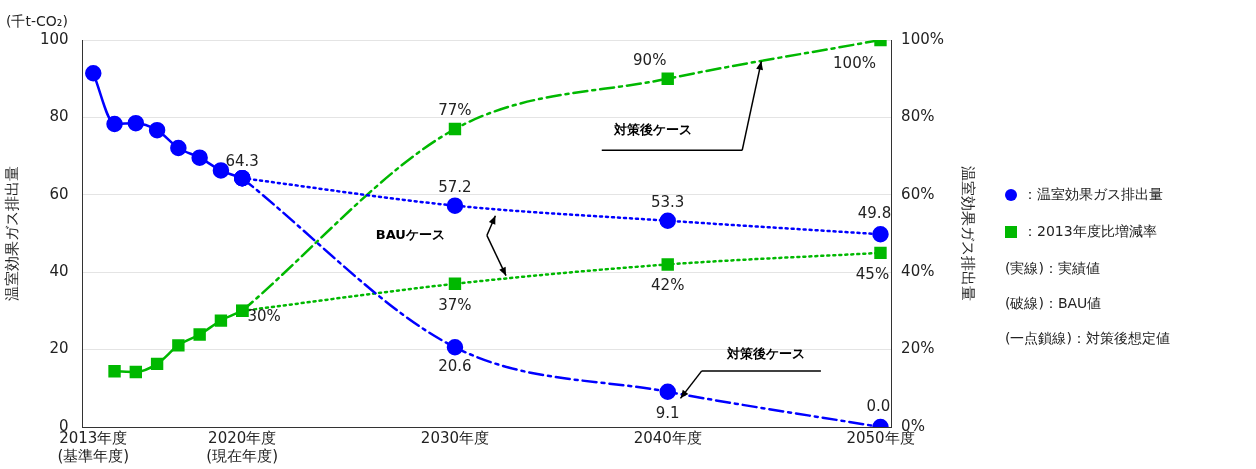 Image resolution: width=1256 pixels, height=469 pixels. I want to click on text: (千t-CO₂), so click(37, 20).